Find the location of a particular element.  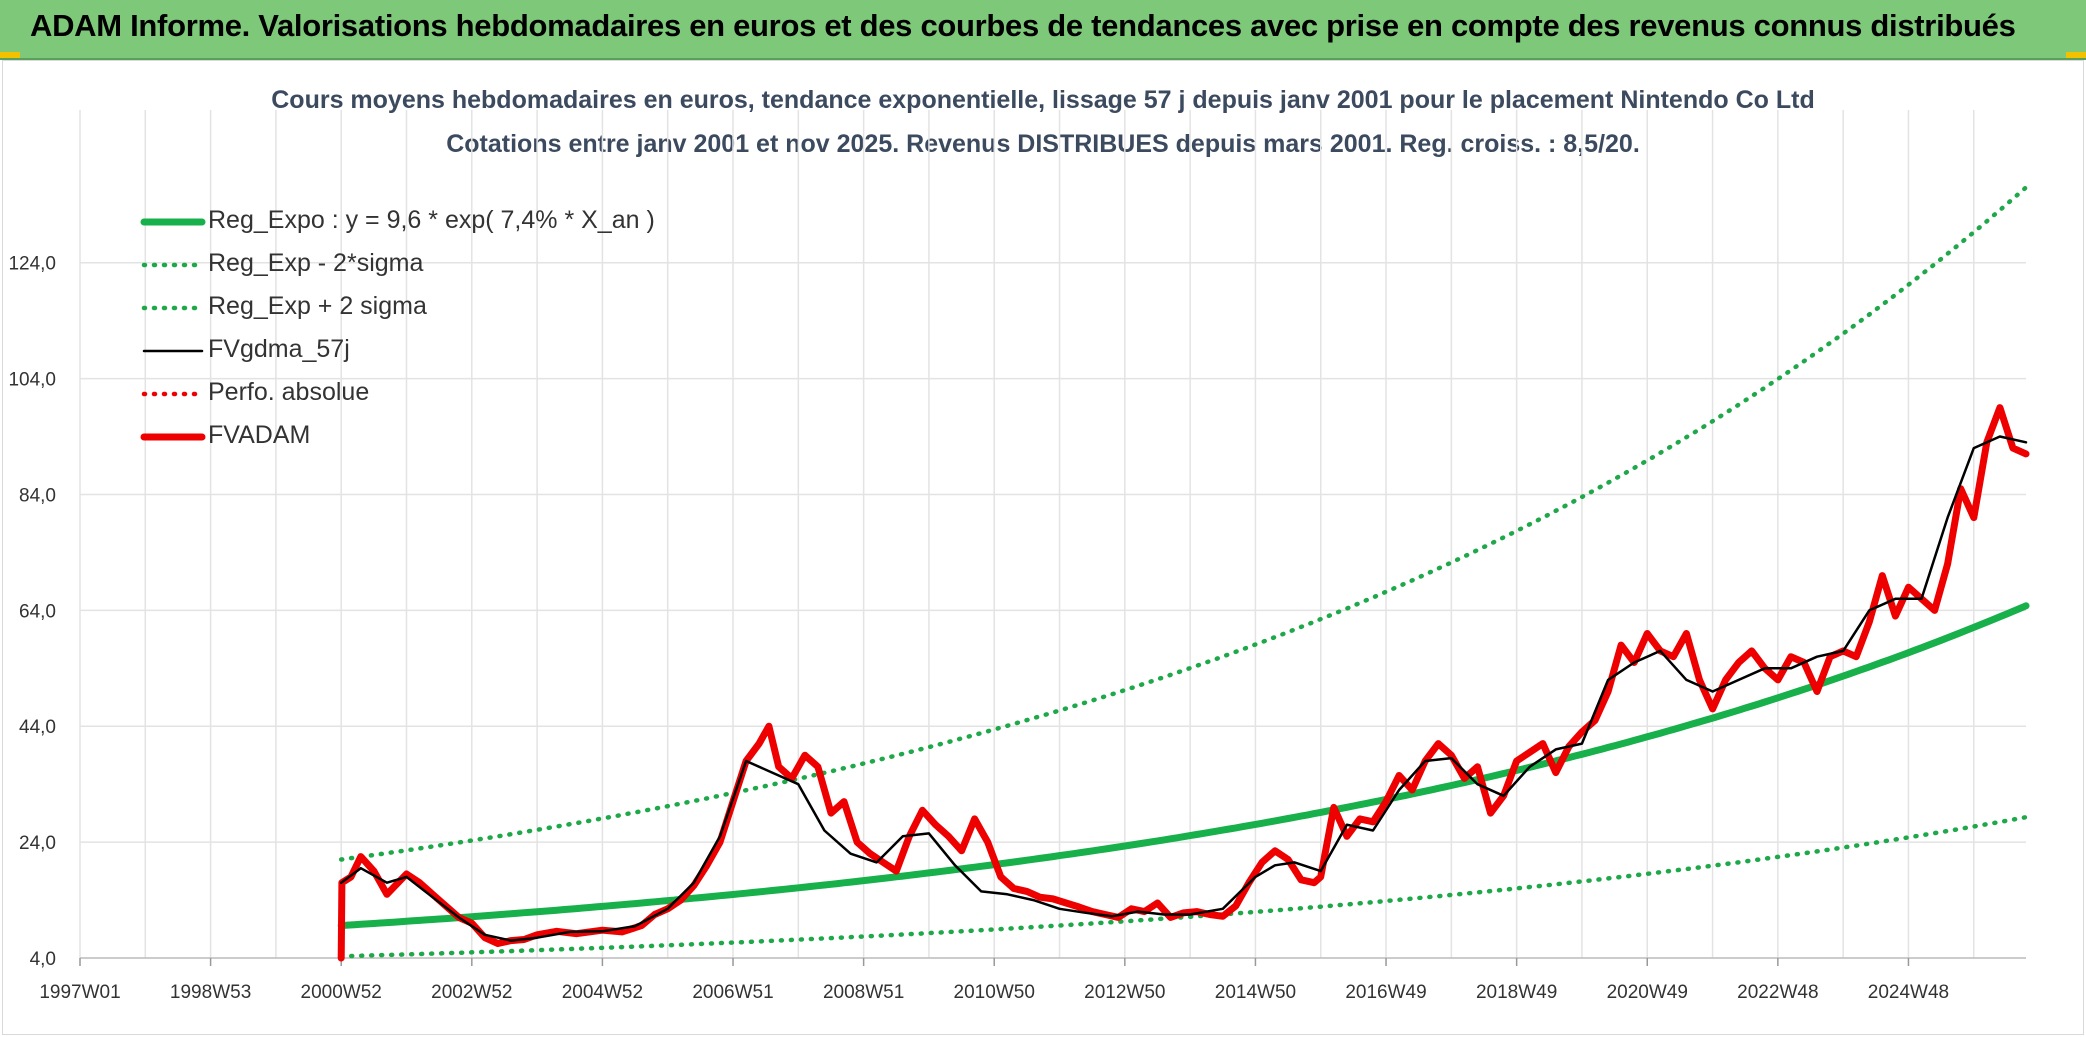

y-tick-label: 104,0 is located at coordinates (32, 380).